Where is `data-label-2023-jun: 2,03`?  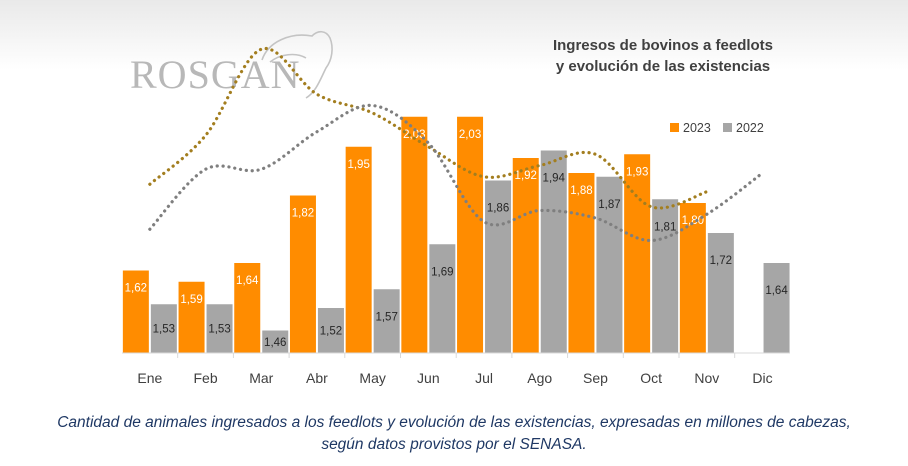 data-label-2023-jun: 2,03 is located at coordinates (414, 135).